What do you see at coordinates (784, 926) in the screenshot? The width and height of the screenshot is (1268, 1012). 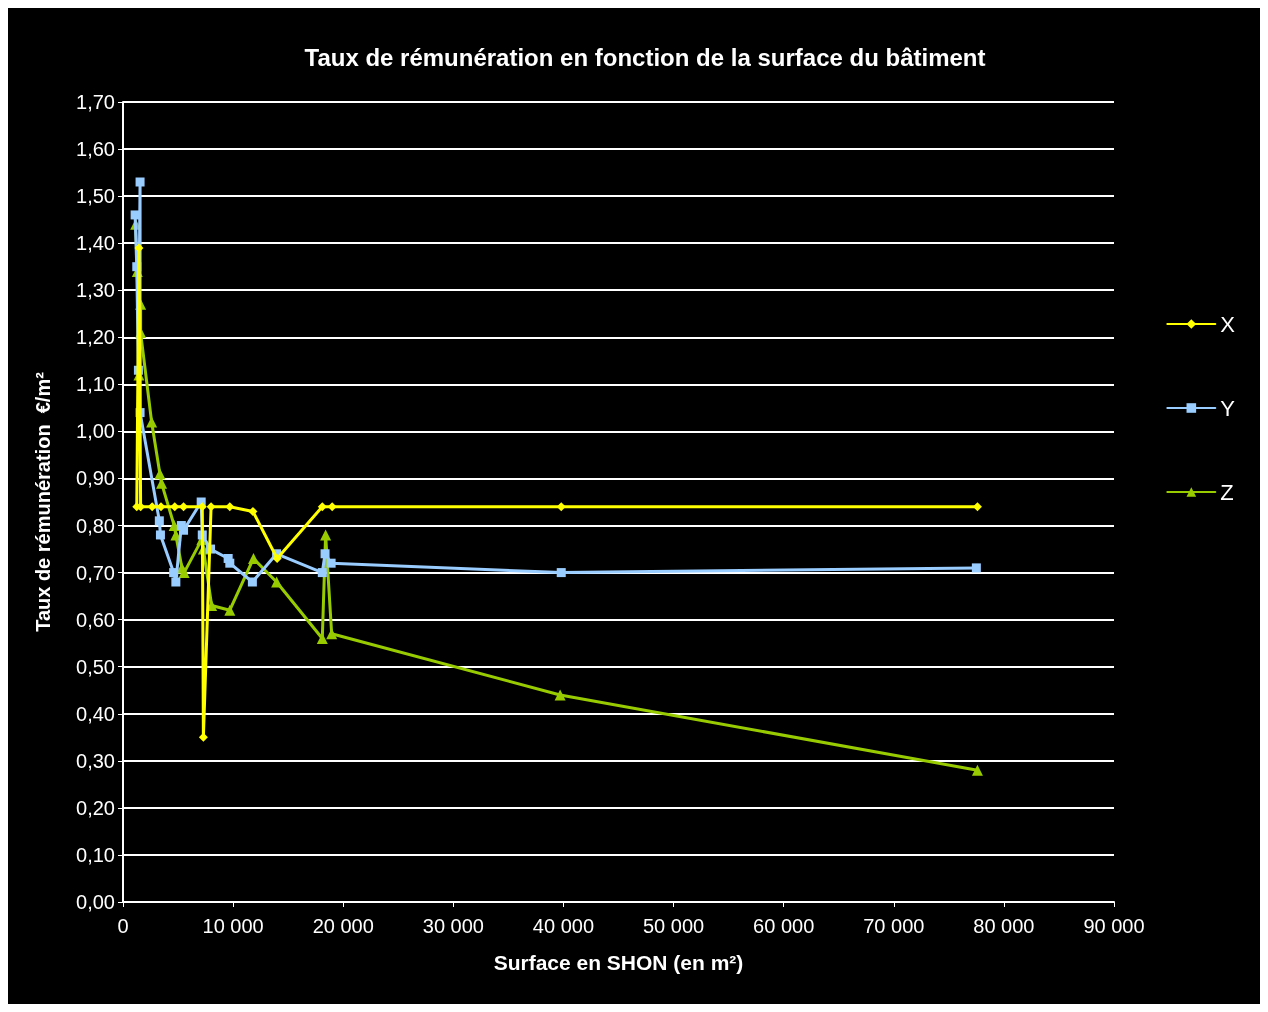 I see `x-tick-label: 60 000` at bounding box center [784, 926].